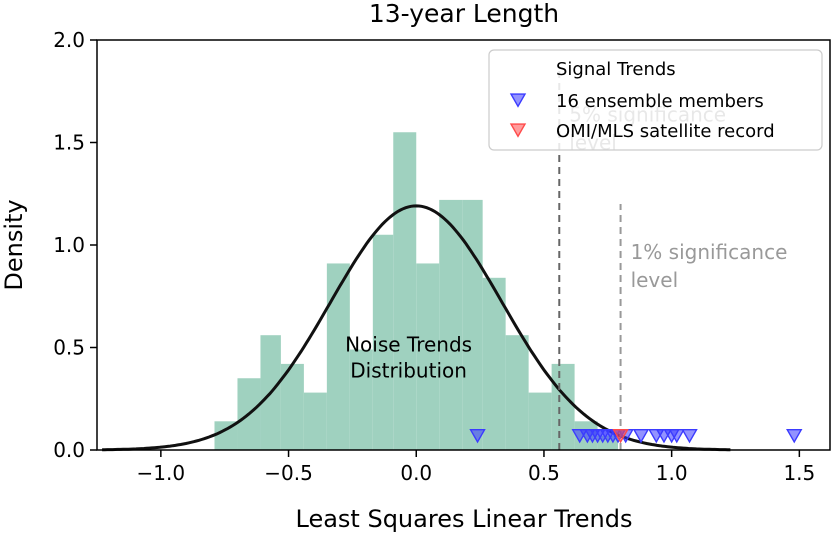 This screenshot has height=534, width=833. Describe the element at coordinates (476, 467) in the screenshot. I see `x-axis: −1.0 −0.5 0.0 0.5 1.0 1.5` at that location.